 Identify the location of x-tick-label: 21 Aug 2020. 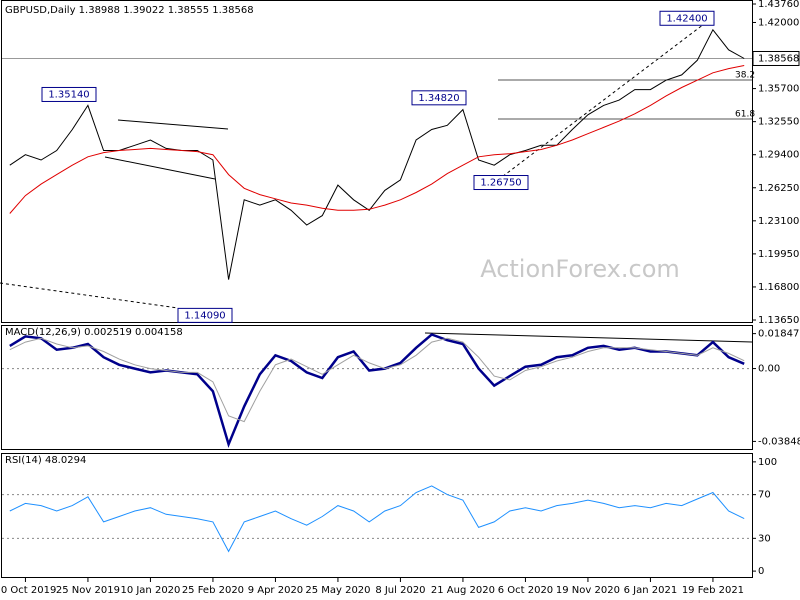
(463, 590).